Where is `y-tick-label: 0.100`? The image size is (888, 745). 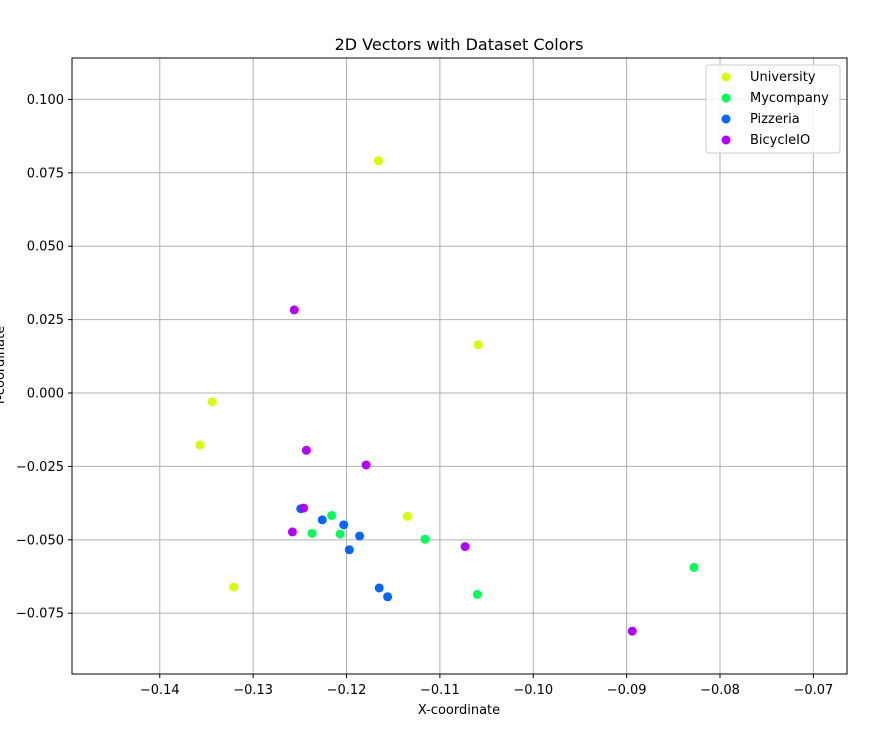
y-tick-label: 0.100 is located at coordinates (45, 100).